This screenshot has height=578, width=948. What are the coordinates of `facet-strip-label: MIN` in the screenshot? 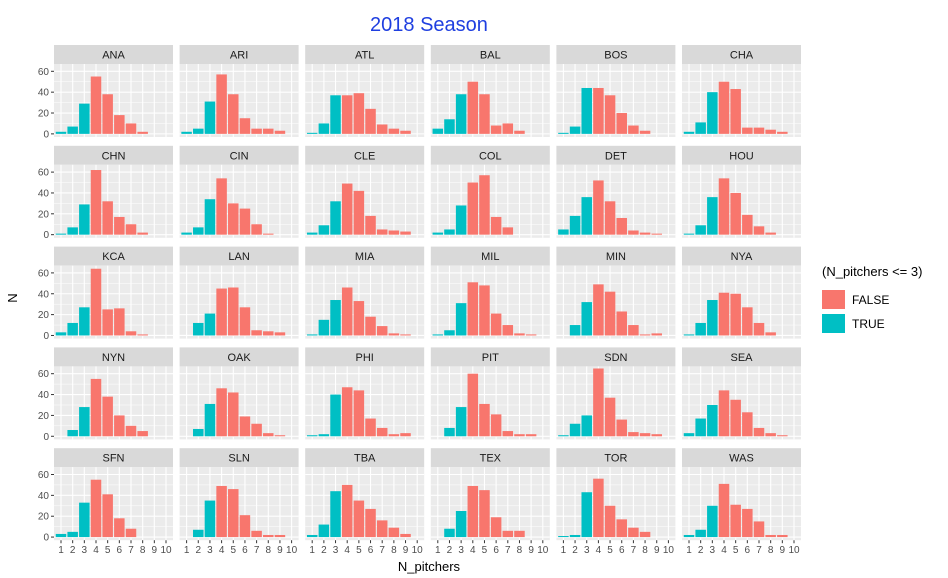 It's located at (616, 257).